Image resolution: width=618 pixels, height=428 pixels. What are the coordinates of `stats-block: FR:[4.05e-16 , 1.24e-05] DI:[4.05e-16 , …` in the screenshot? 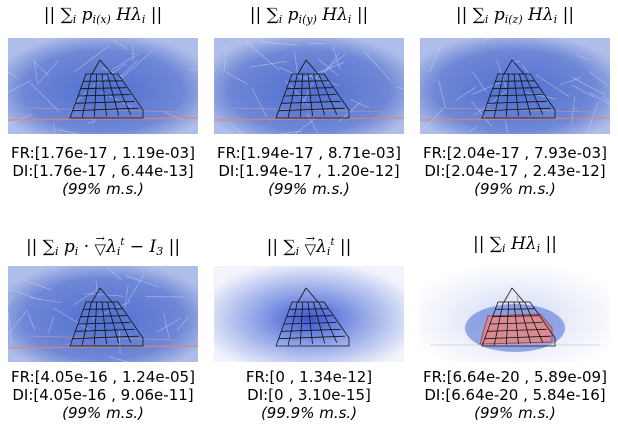 It's located at (103, 395).